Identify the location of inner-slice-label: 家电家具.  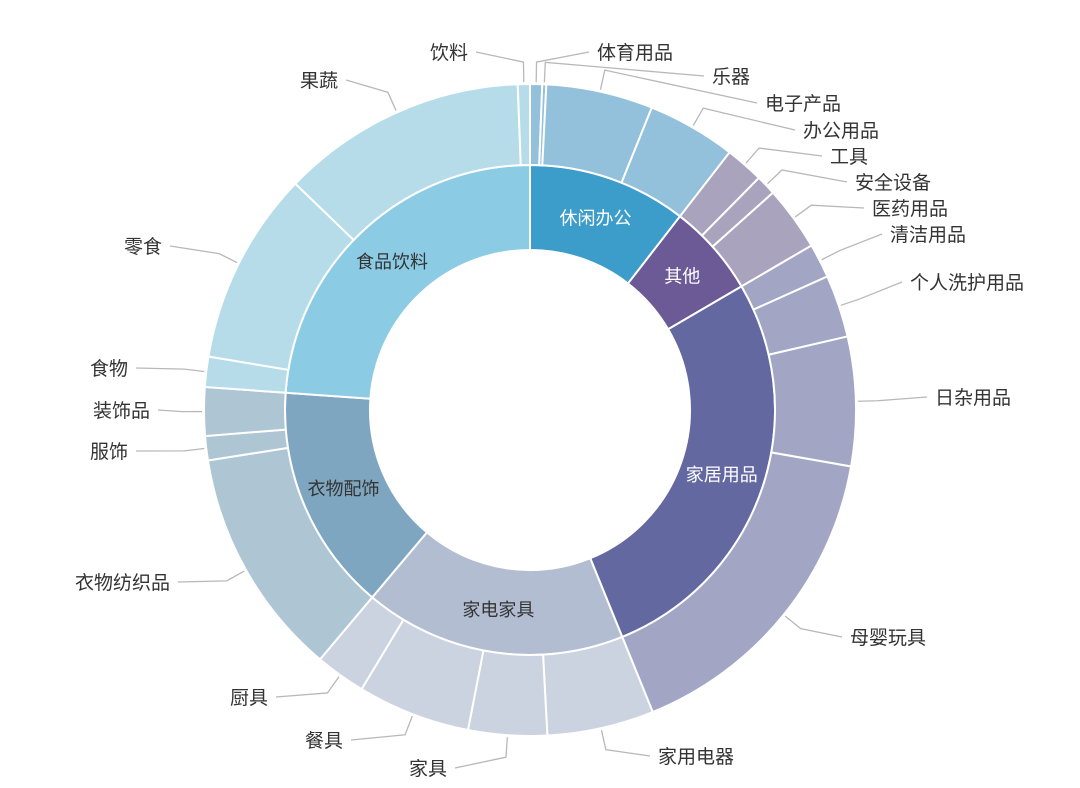
(498, 610).